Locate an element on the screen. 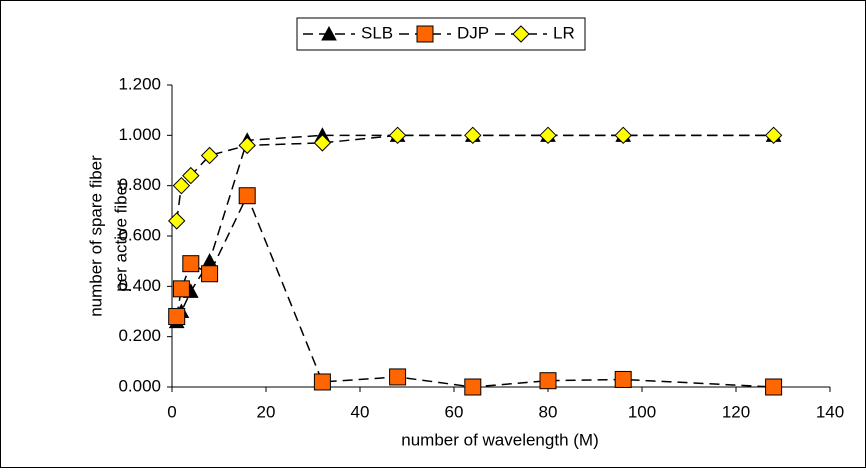  y-axis-label: per active fiber is located at coordinates (120, 236).